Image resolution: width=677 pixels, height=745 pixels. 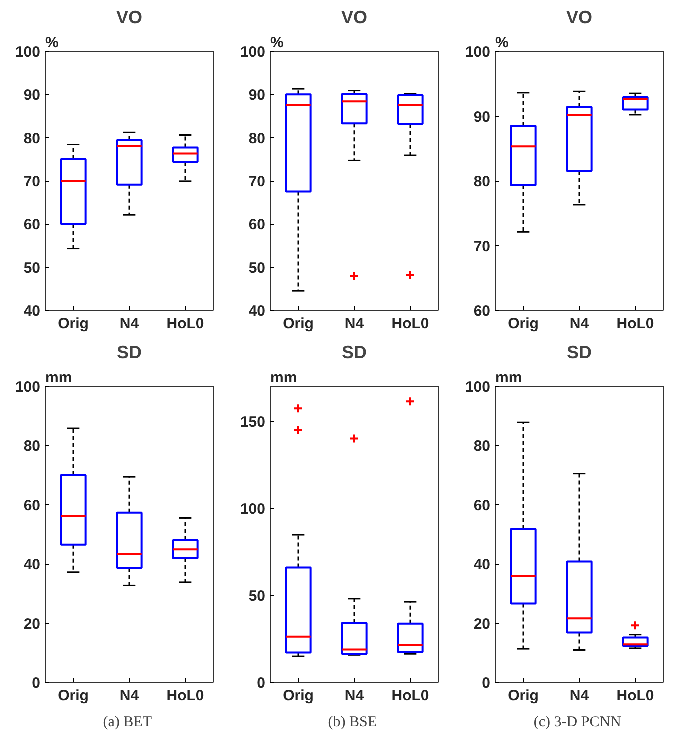 What do you see at coordinates (127, 722) in the screenshot?
I see `text: (a) BET` at bounding box center [127, 722].